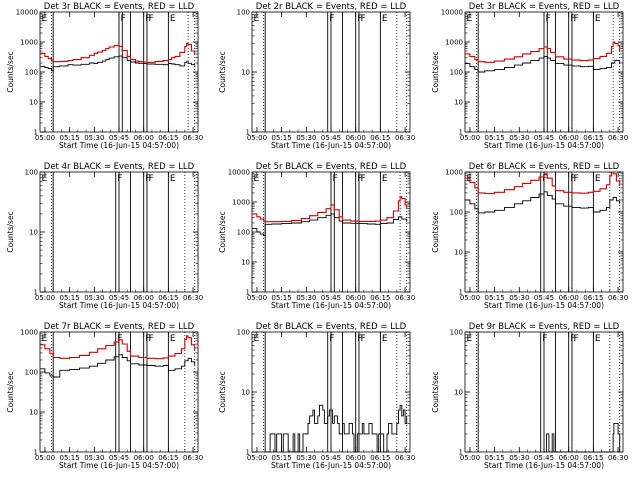  Describe the element at coordinates (331, 167) in the screenshot. I see `panel-title: Det 5r BLACK = Events, RED = LLD` at that location.